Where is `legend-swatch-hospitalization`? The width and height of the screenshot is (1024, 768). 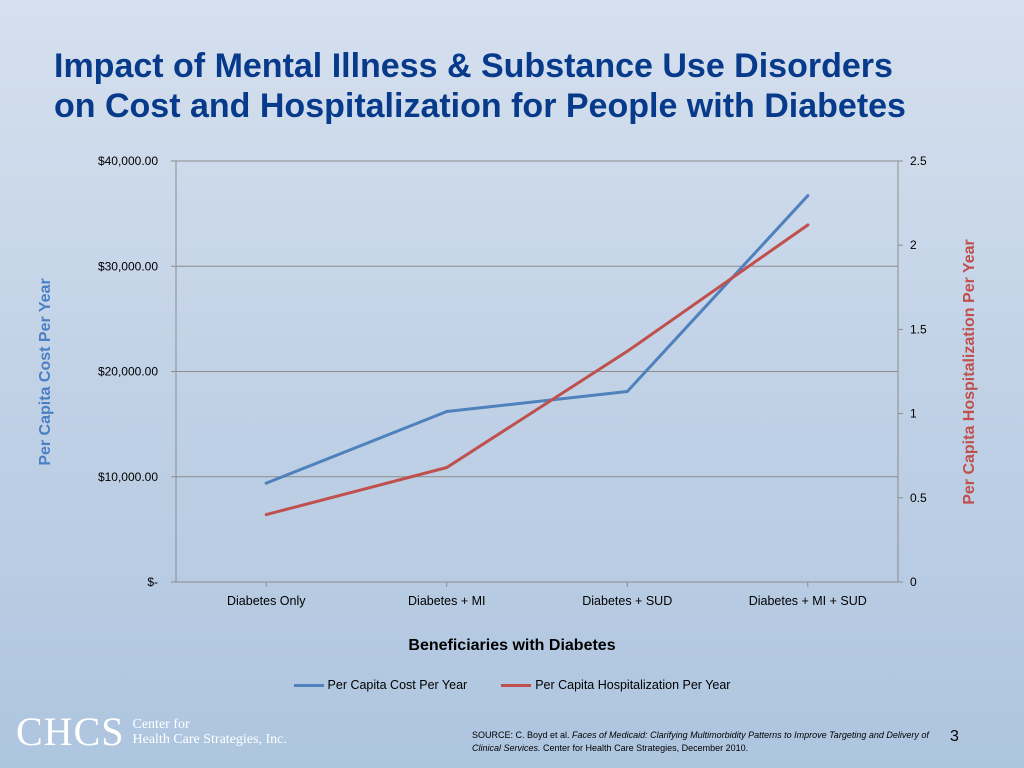 legend-swatch-hospitalization is located at coordinates (516, 685).